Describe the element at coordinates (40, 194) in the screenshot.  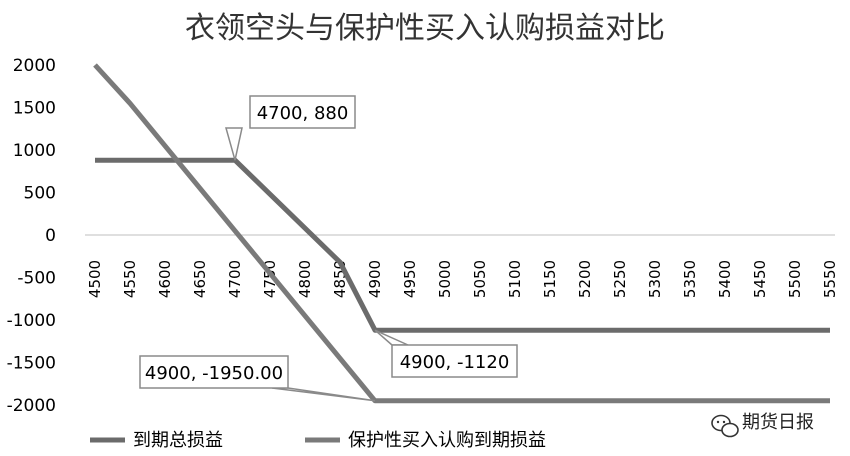
I see `y-tick-label: 500` at that location.